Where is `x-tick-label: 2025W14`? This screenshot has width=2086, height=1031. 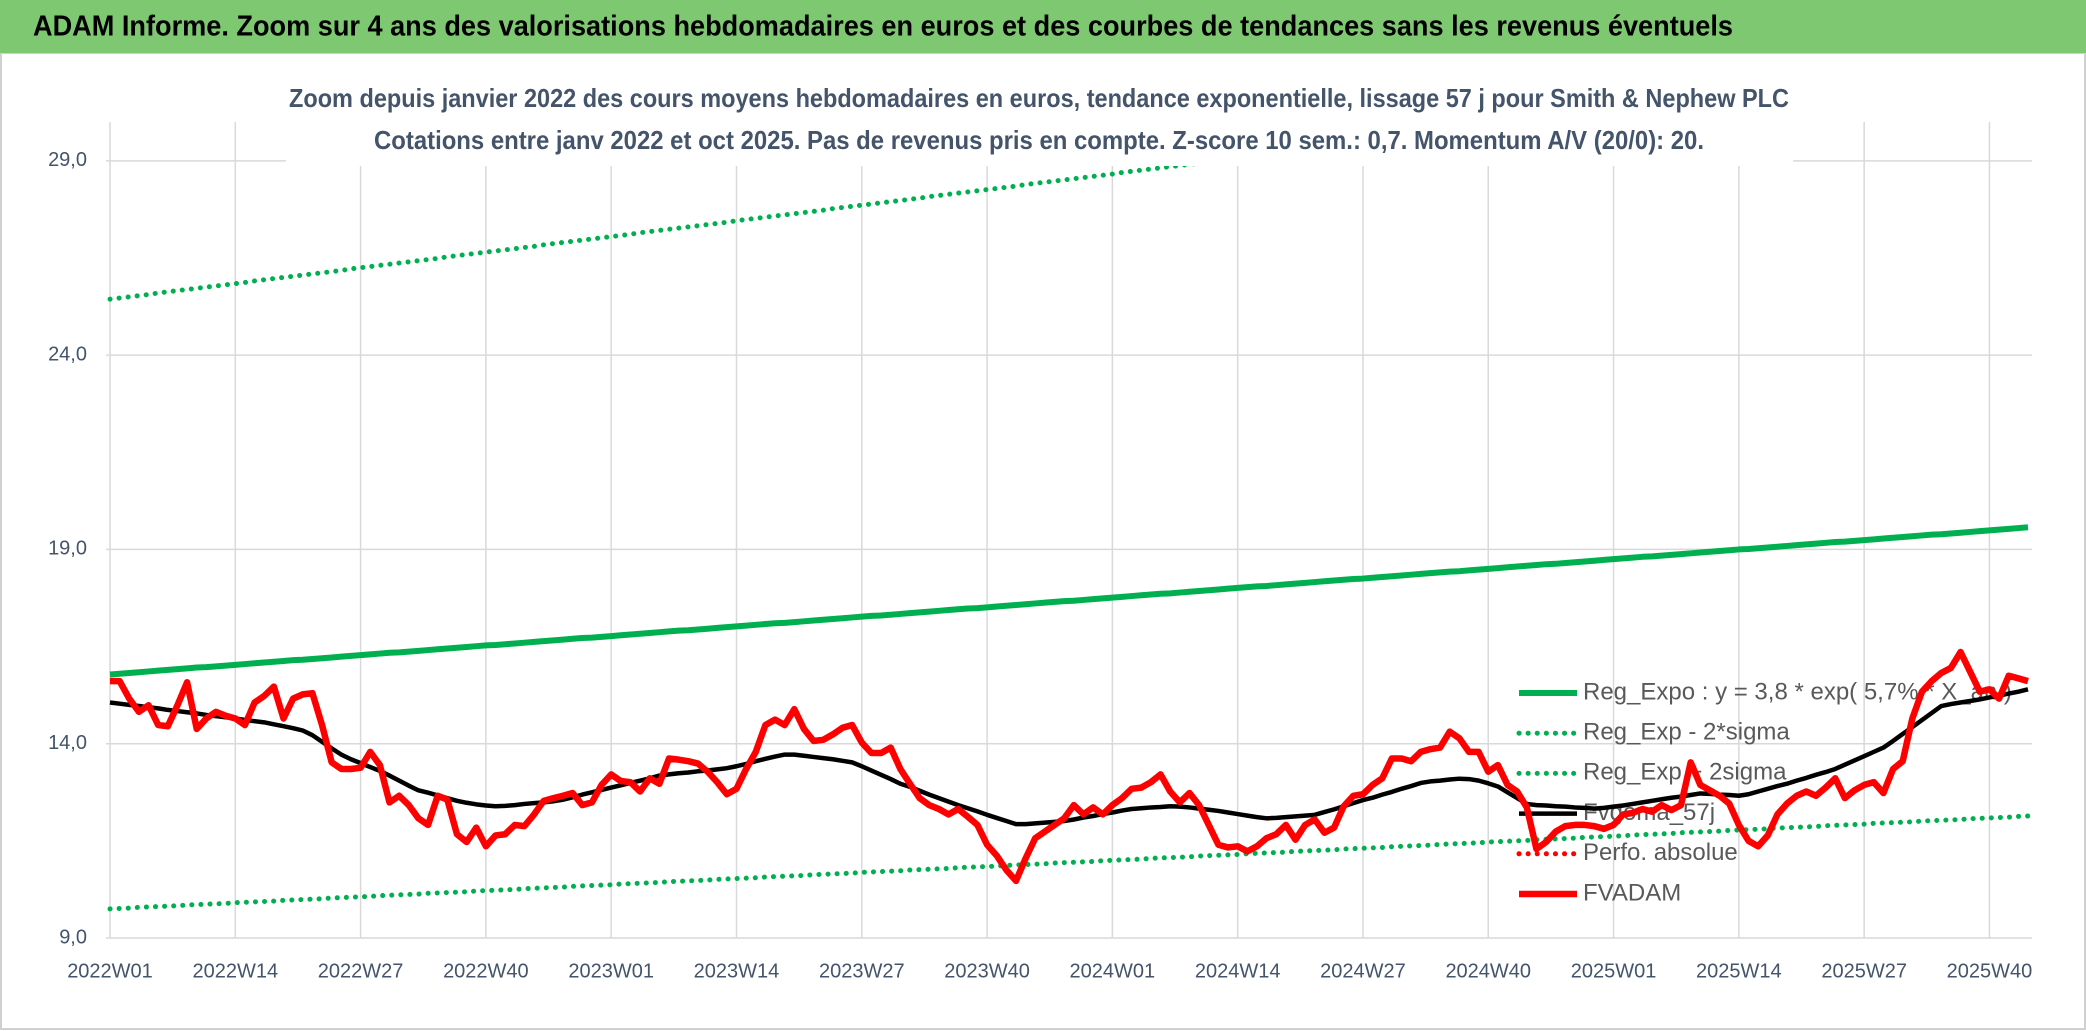
x-tick-label: 2025W14 is located at coordinates (1739, 971).